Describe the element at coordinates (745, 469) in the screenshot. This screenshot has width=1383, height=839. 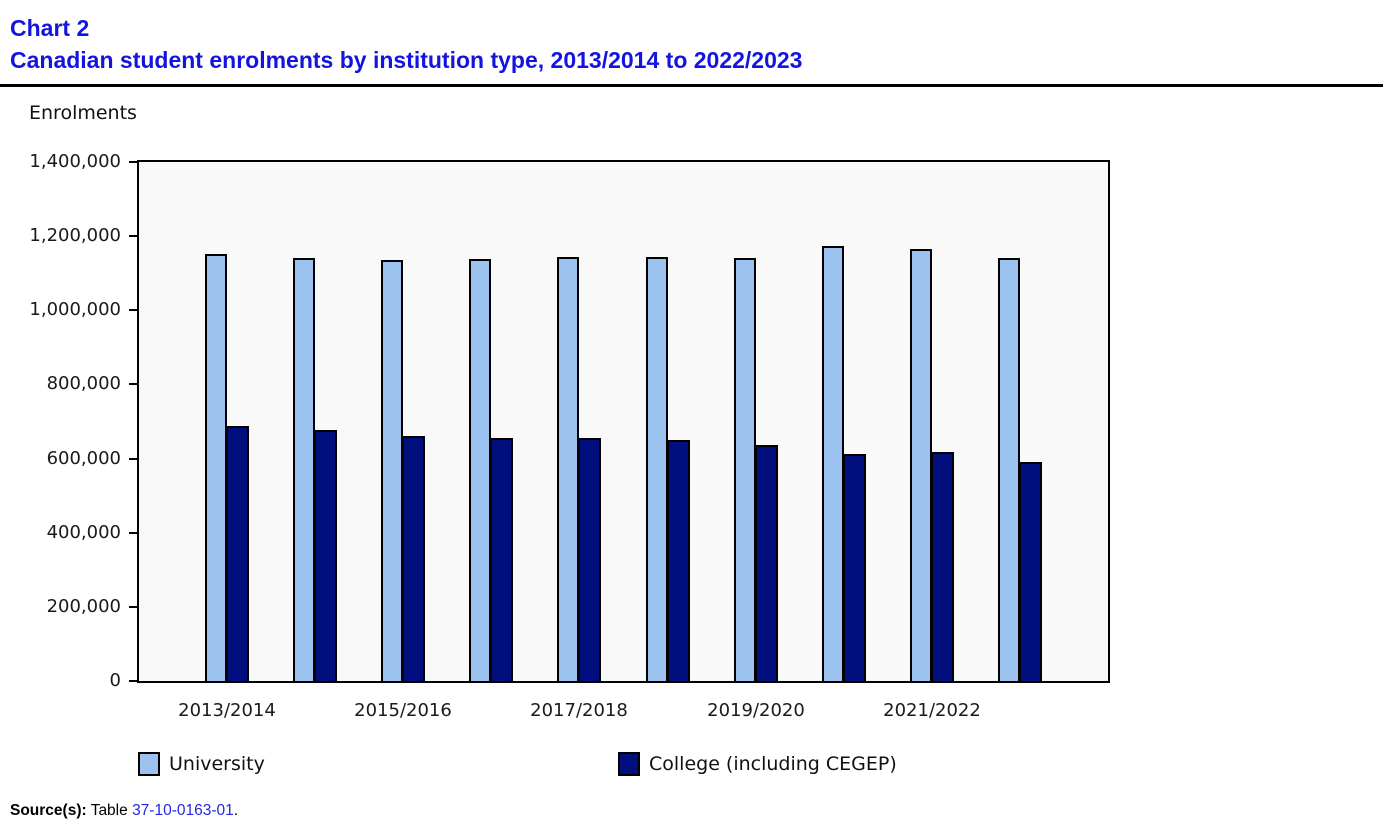
I see `bar-university-2019-2020` at that location.